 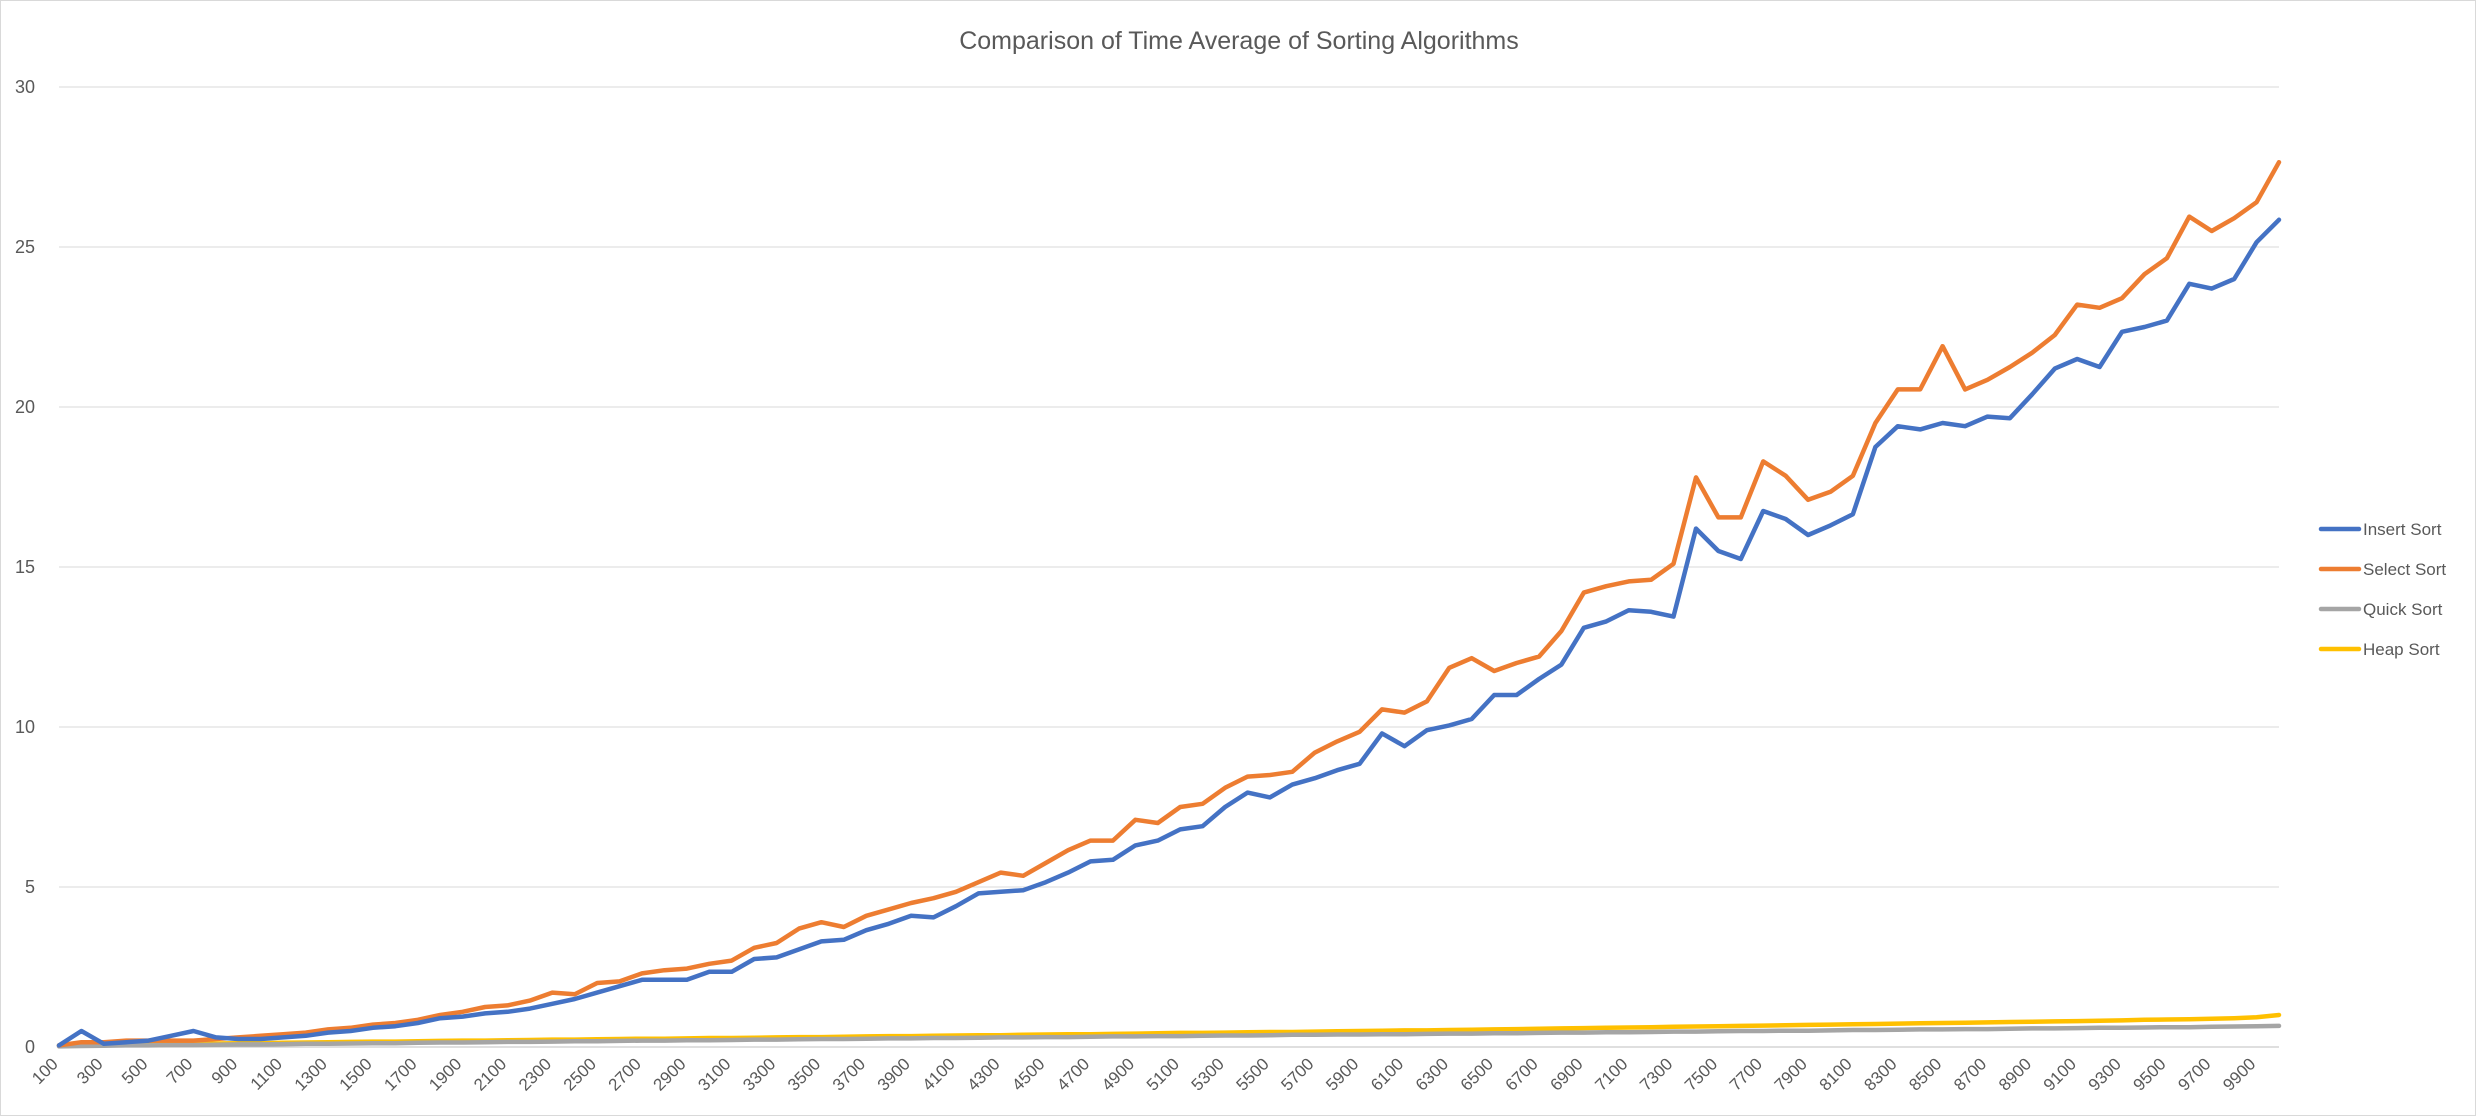 I want to click on x-tick-label: 7500, so click(x=1701, y=1074).